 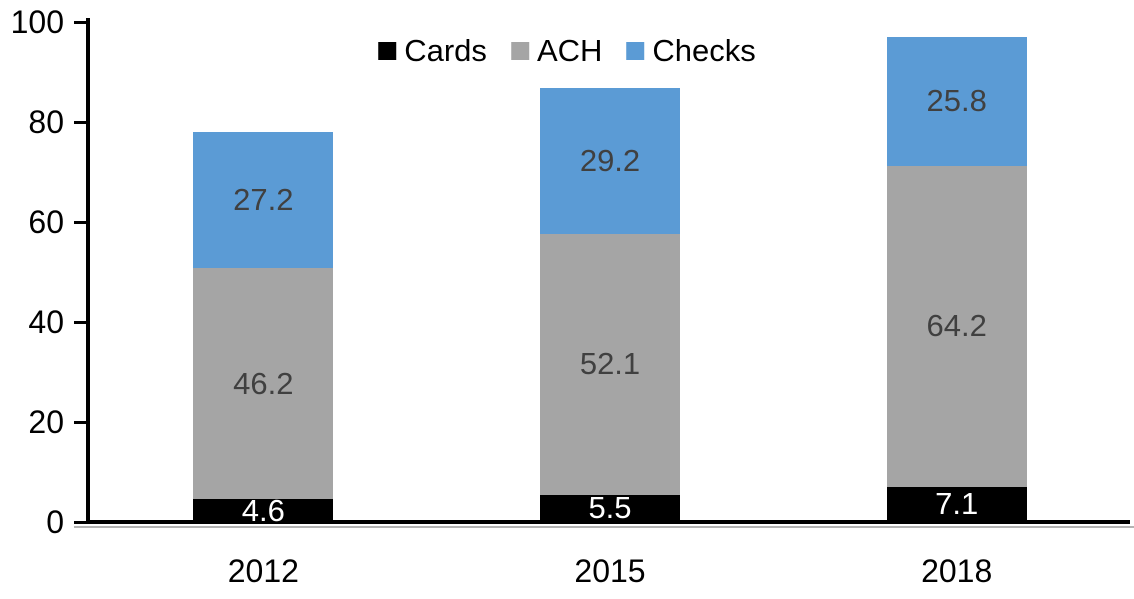 I want to click on x-category-label: 2018, so click(x=957, y=571).